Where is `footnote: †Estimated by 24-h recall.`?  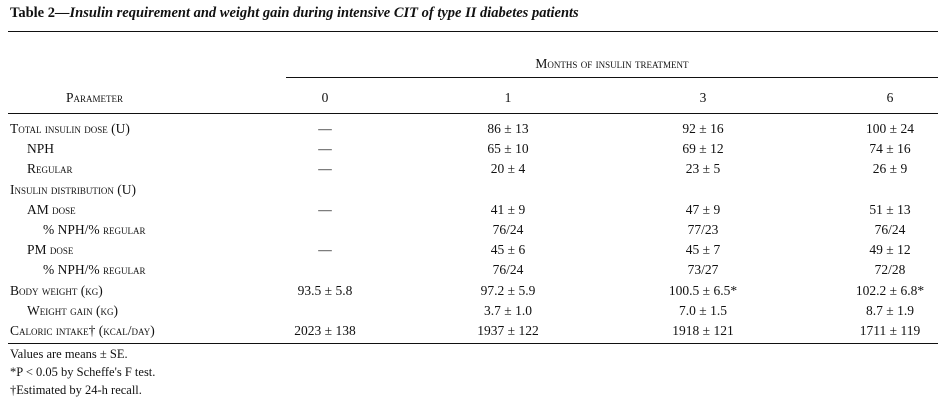 footnote: †Estimated by 24-h recall. is located at coordinates (76, 390).